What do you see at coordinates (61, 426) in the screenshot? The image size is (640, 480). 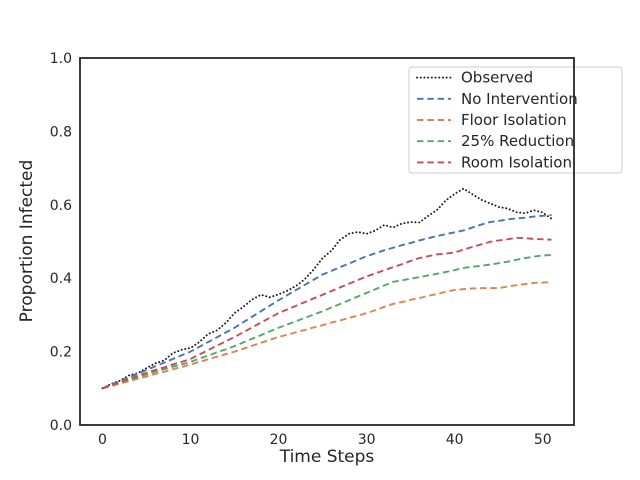 I see `y-tick-label: 0.0` at bounding box center [61, 426].